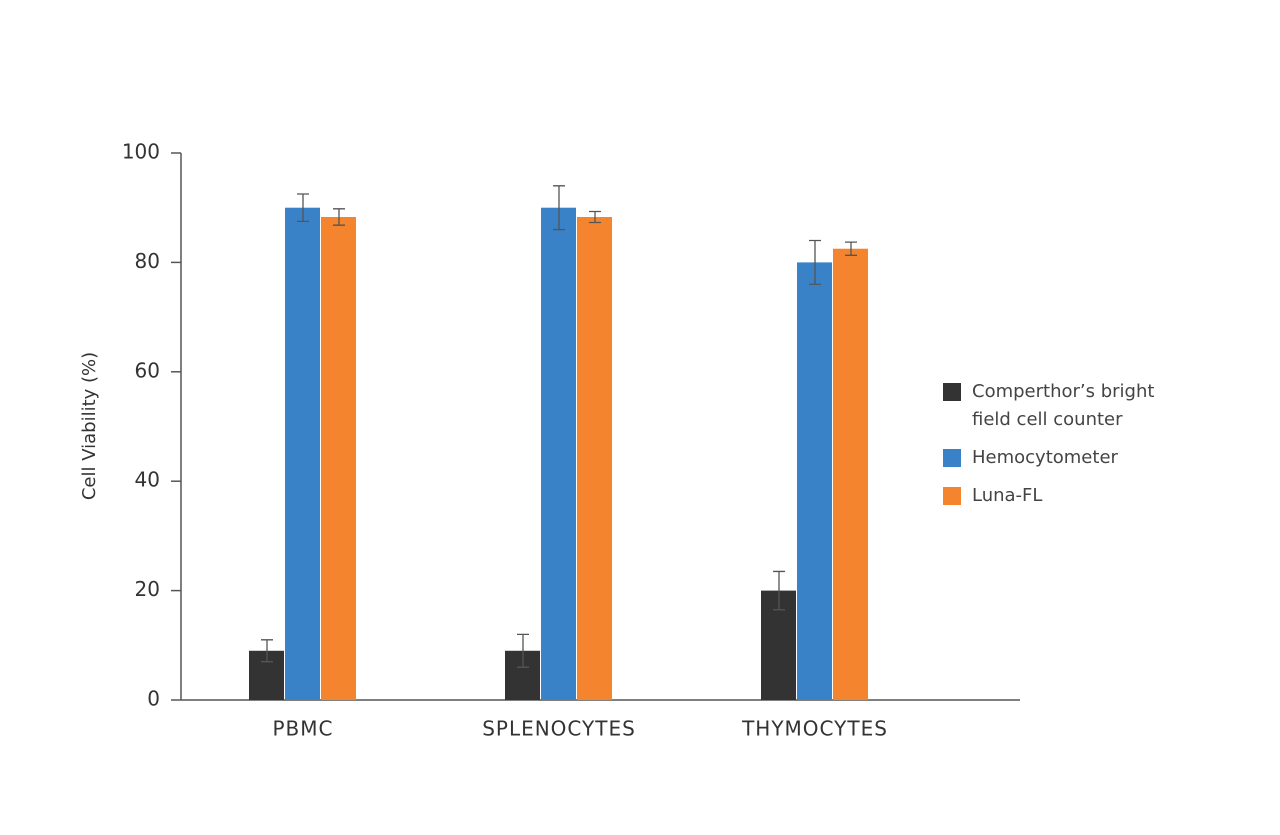 The height and width of the screenshot is (835, 1280). I want to click on x-tick-label: PBMC, so click(302, 729).